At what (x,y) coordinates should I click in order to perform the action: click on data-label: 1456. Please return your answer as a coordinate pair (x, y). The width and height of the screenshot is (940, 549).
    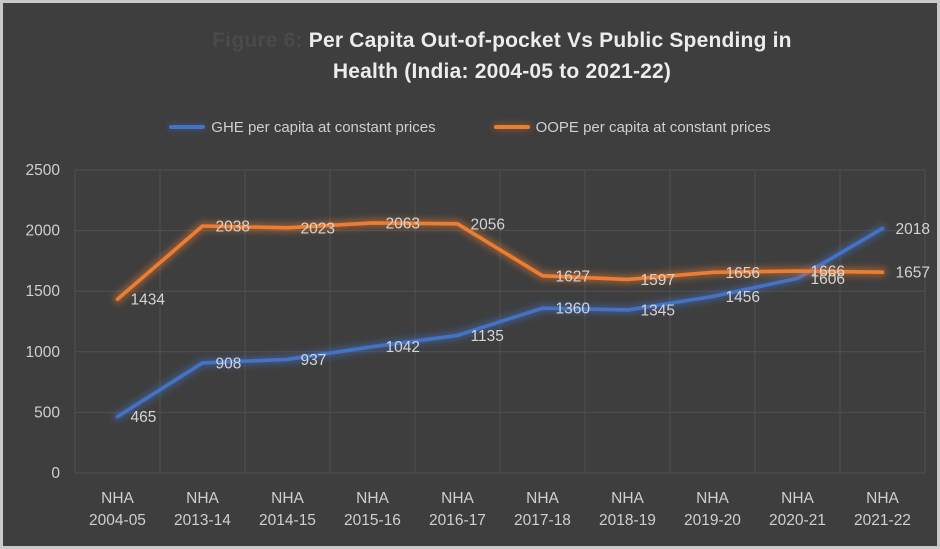
    Looking at the image, I should click on (743, 297).